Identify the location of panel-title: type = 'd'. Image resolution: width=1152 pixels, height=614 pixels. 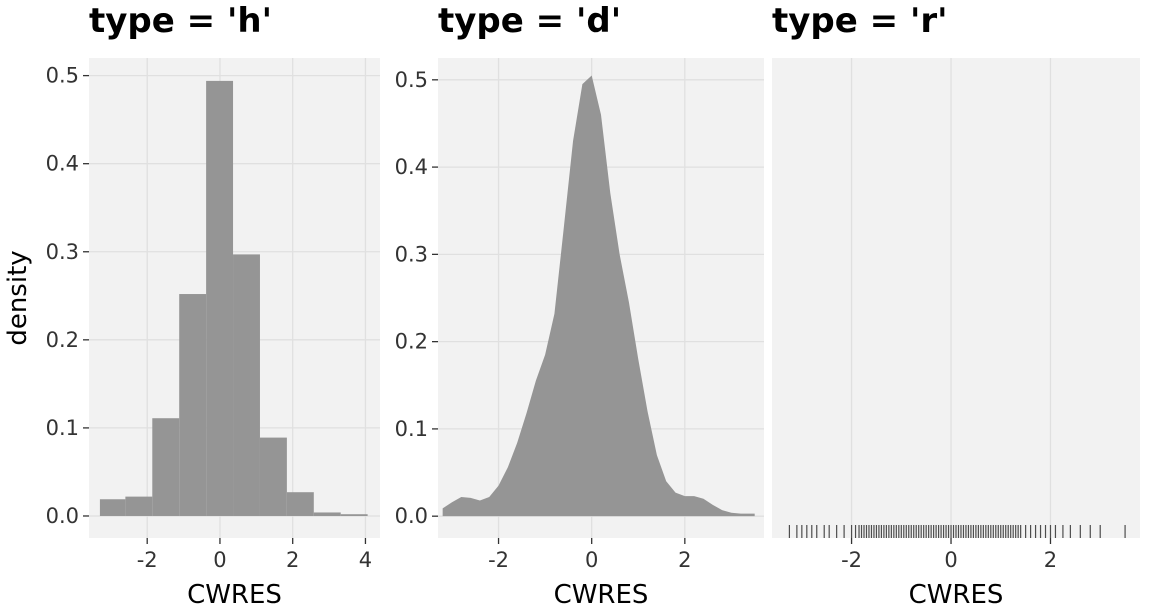
(529, 21).